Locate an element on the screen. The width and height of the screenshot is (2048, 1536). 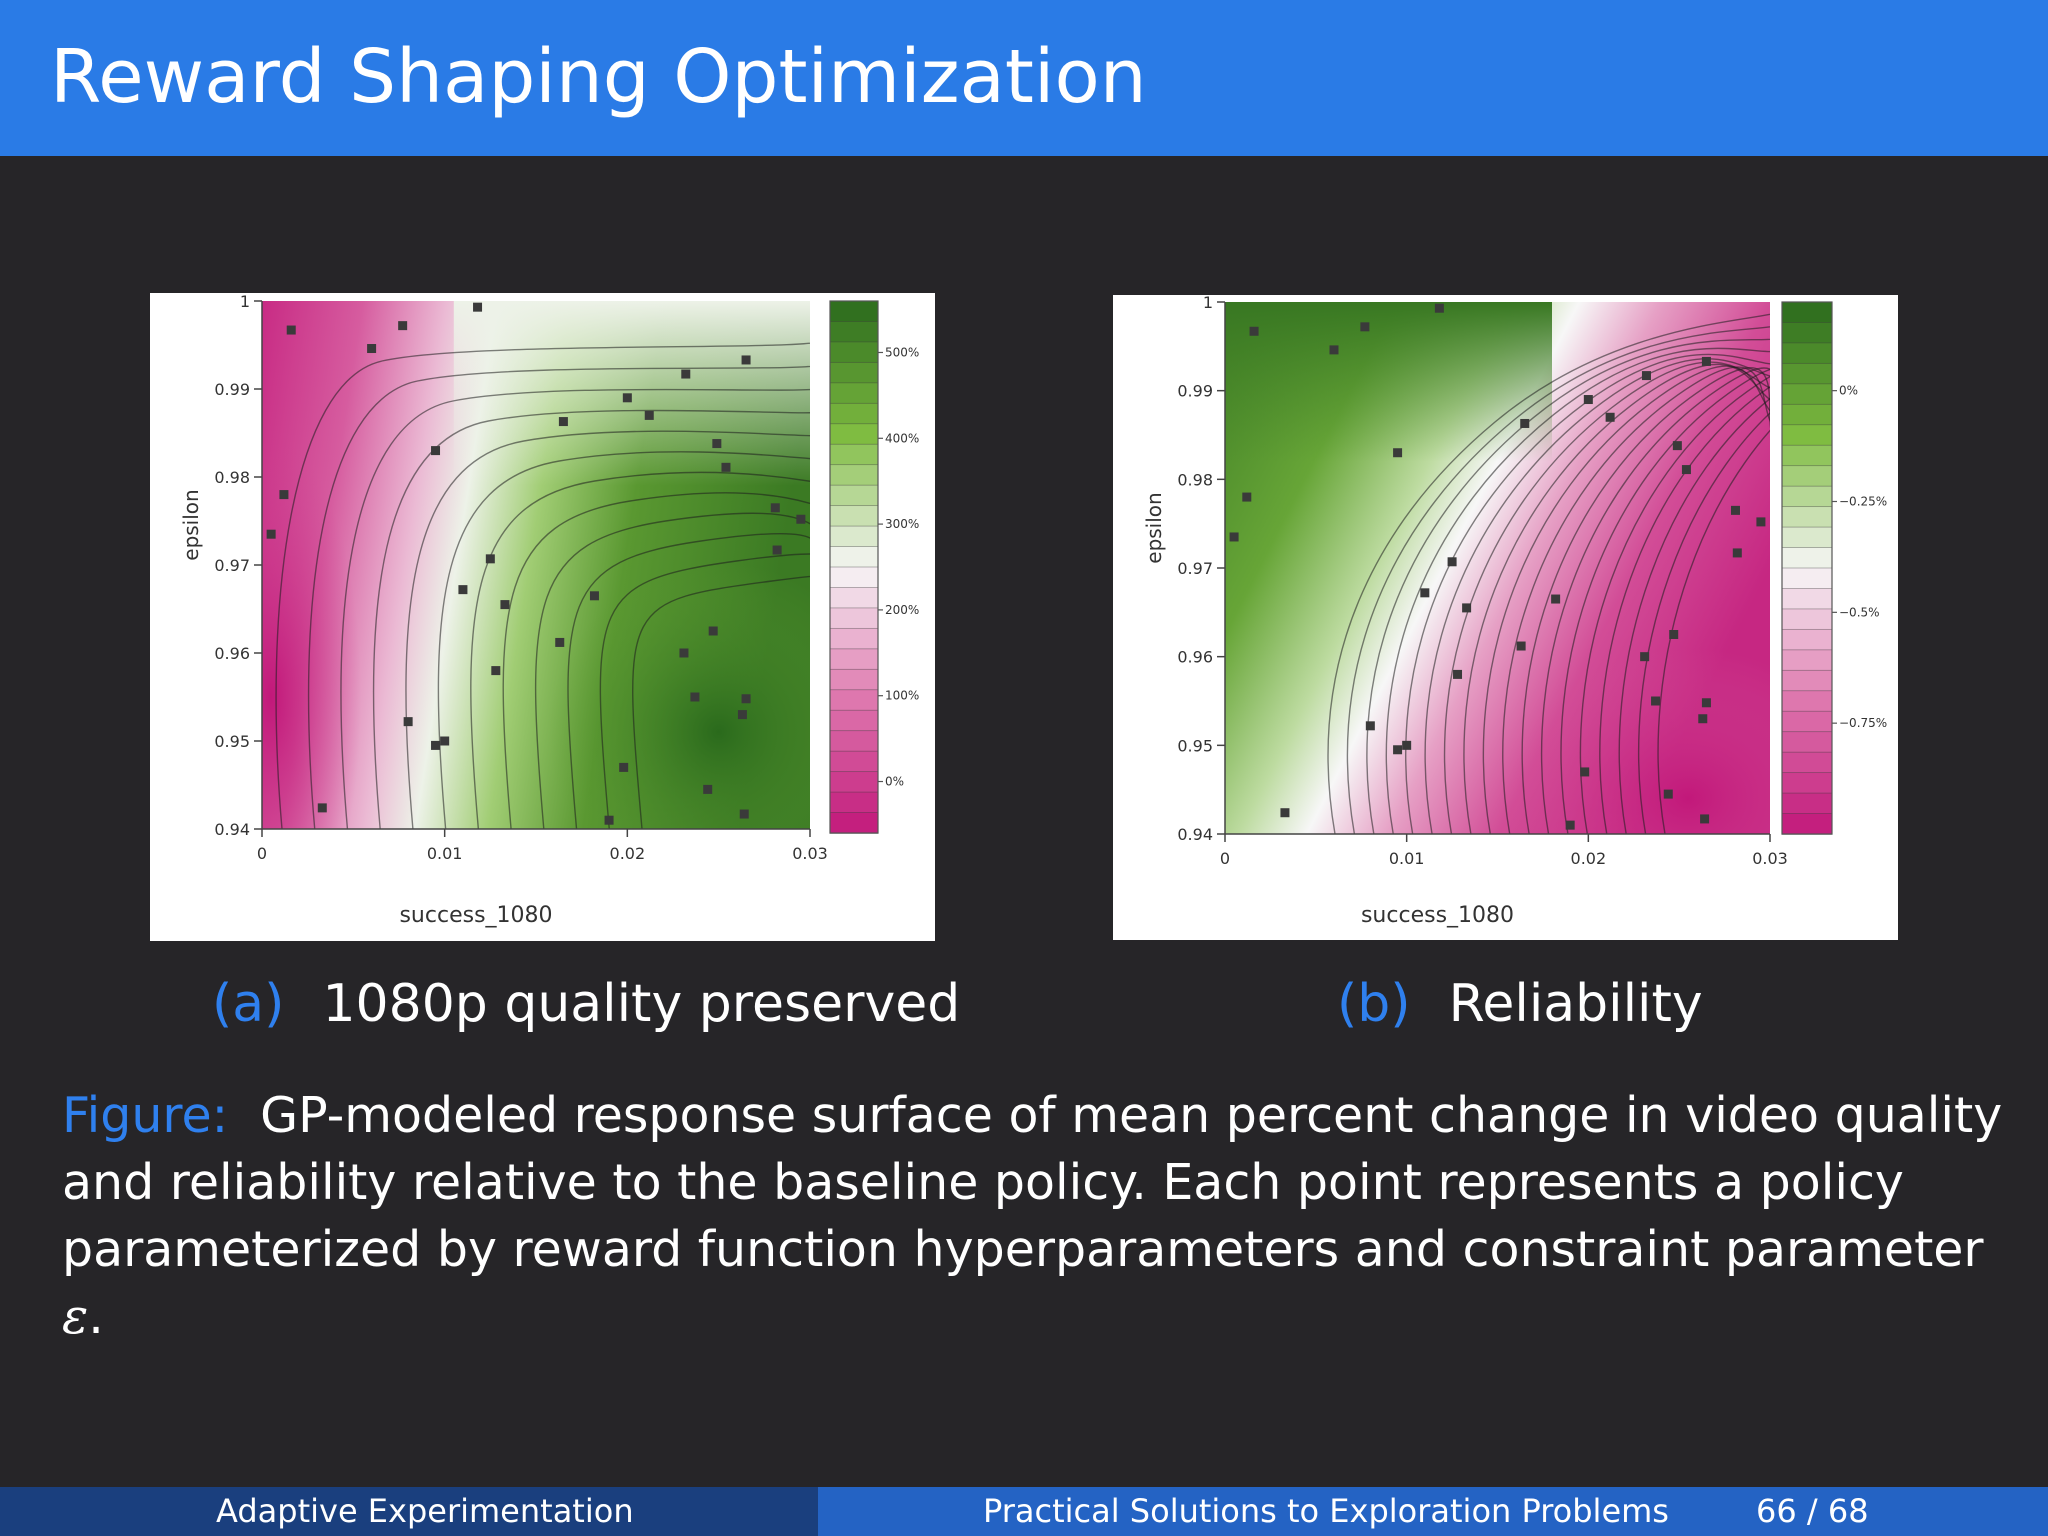
y-tick-label: 0.95 is located at coordinates (232, 741).